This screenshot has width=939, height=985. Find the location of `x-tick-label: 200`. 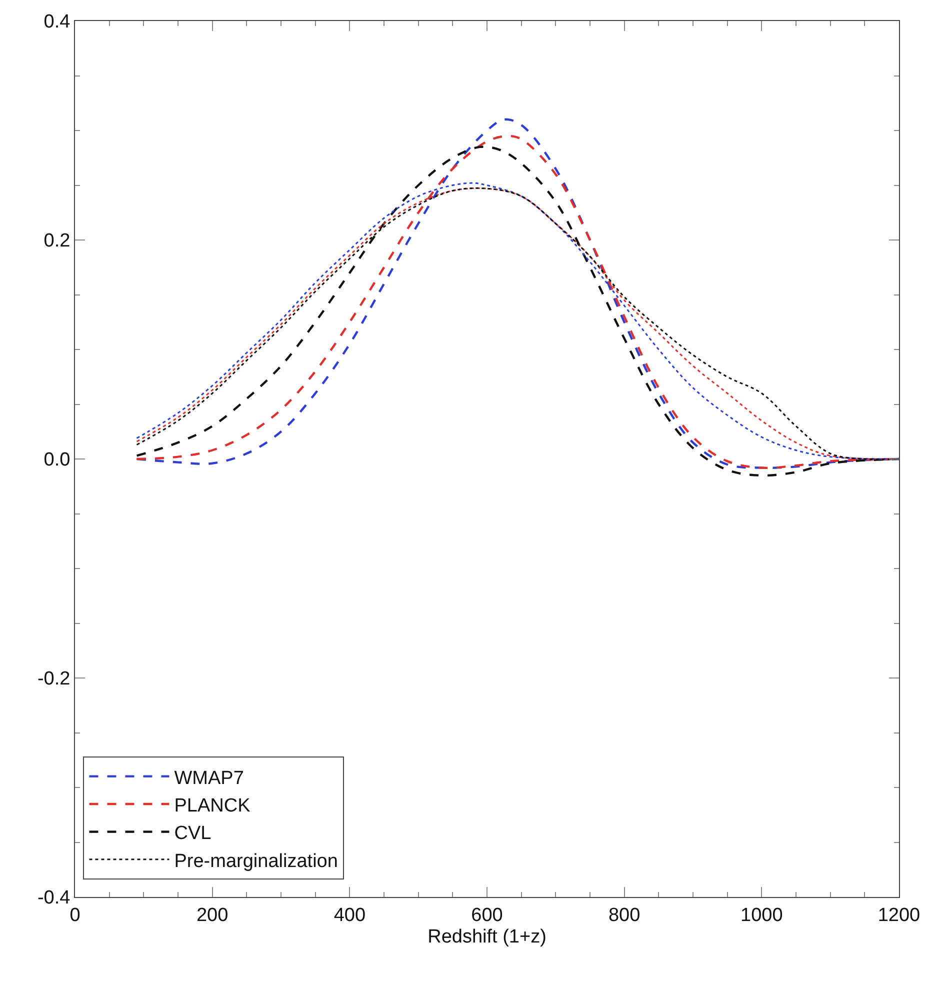

x-tick-label: 200 is located at coordinates (212, 915).